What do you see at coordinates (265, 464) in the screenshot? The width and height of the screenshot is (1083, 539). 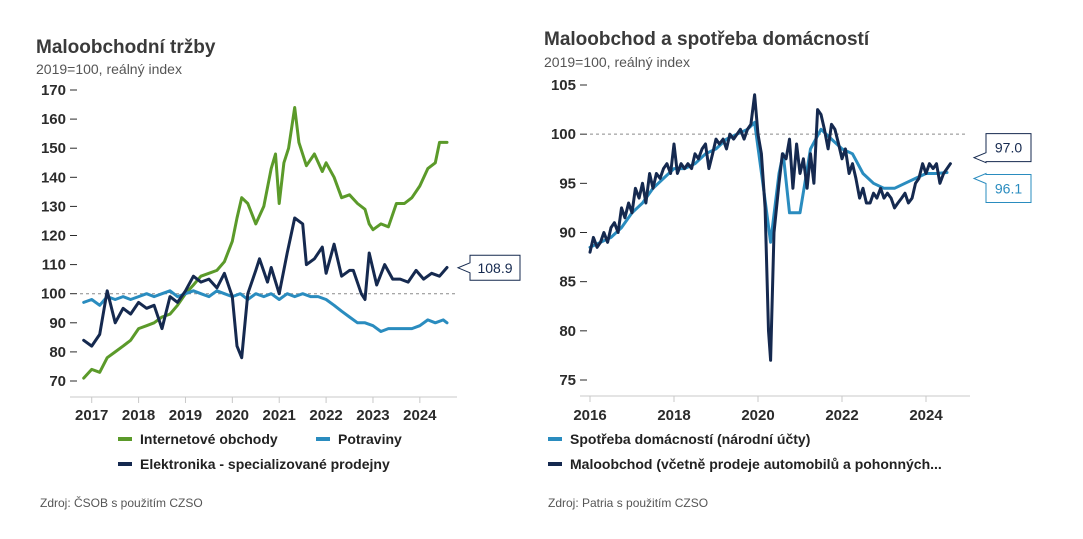 I see `legend-label: Elektronika - specializované prodejny` at bounding box center [265, 464].